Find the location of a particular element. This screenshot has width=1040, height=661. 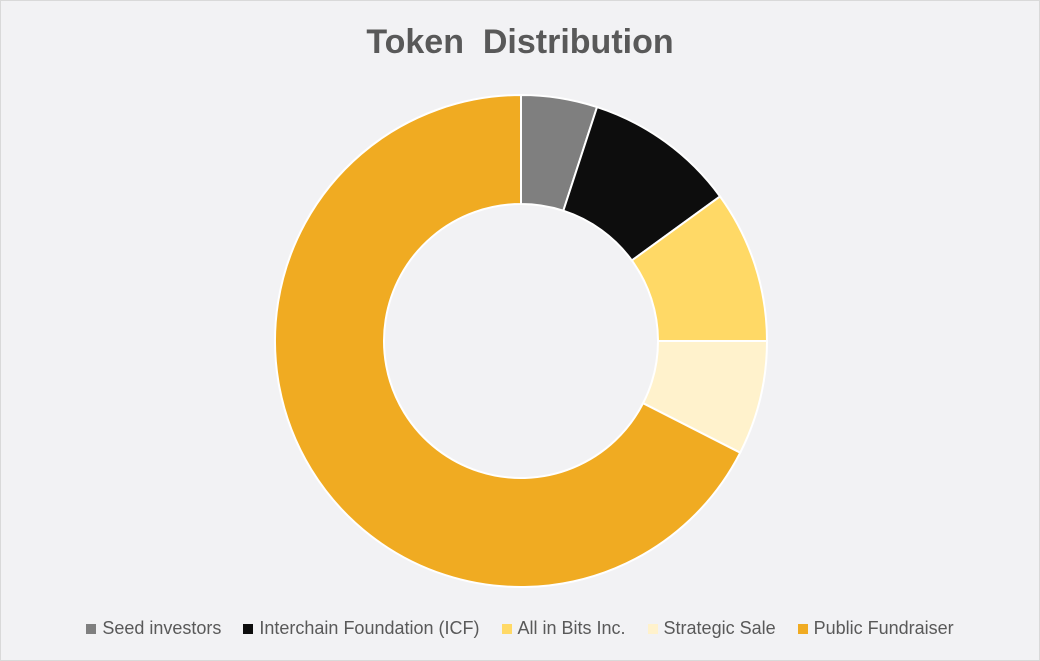

legend-label: Strategic Sale is located at coordinates (719, 628).